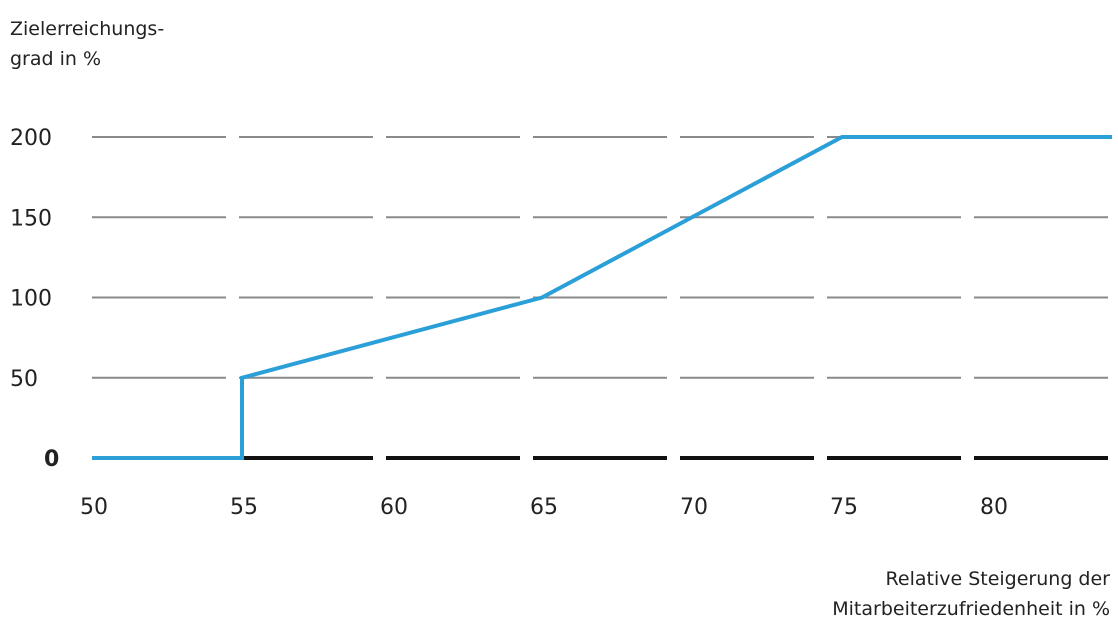 The image size is (1118, 624). I want to click on x-tick-label: 75, so click(844, 507).